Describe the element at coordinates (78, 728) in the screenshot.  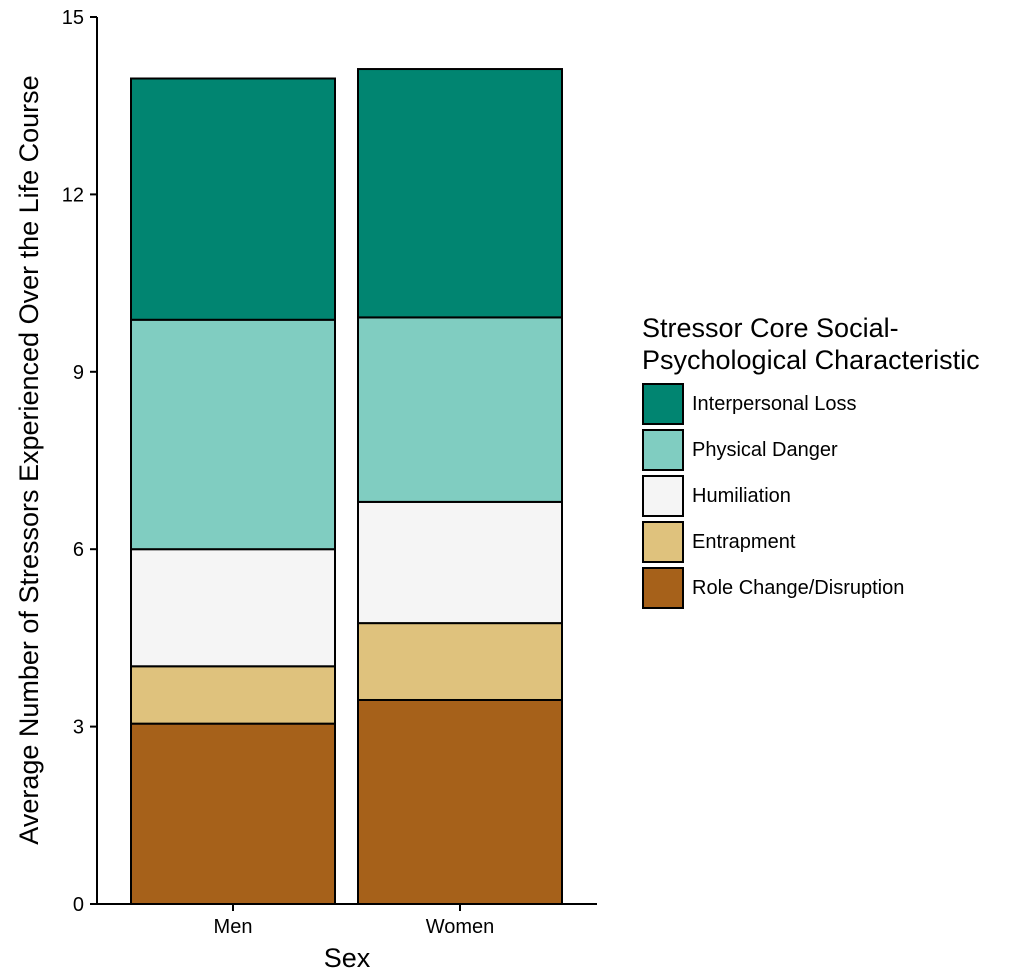
I see `y-tick-label: 3` at that location.